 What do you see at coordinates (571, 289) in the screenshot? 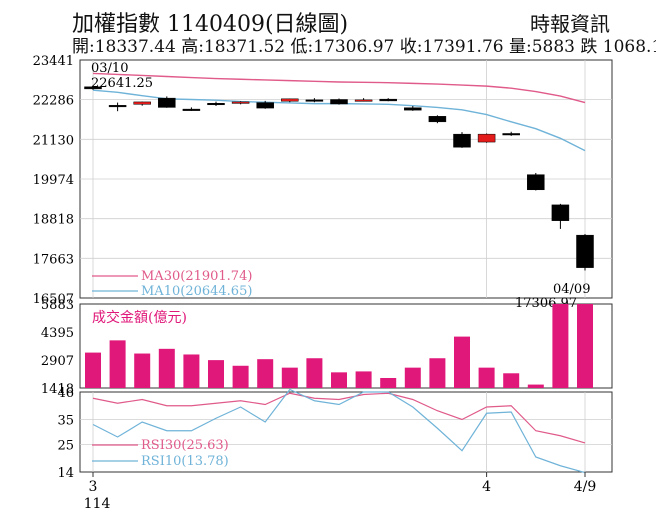
I see `low-date-annotation: 04/09` at bounding box center [571, 289].